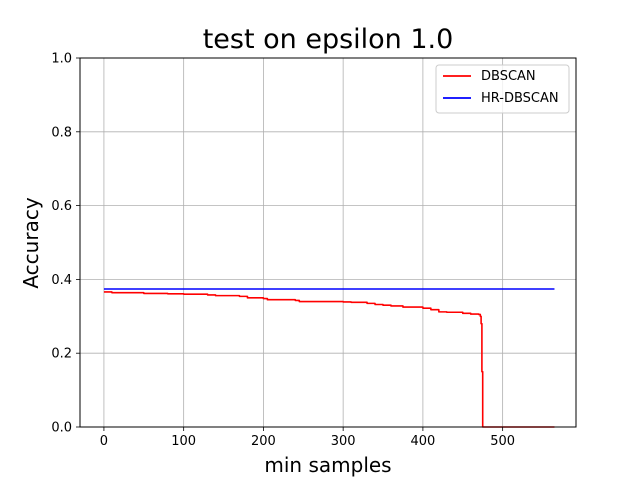 The image size is (640, 480). What do you see at coordinates (502, 441) in the screenshot?
I see `x-tick-label: 500` at bounding box center [502, 441].